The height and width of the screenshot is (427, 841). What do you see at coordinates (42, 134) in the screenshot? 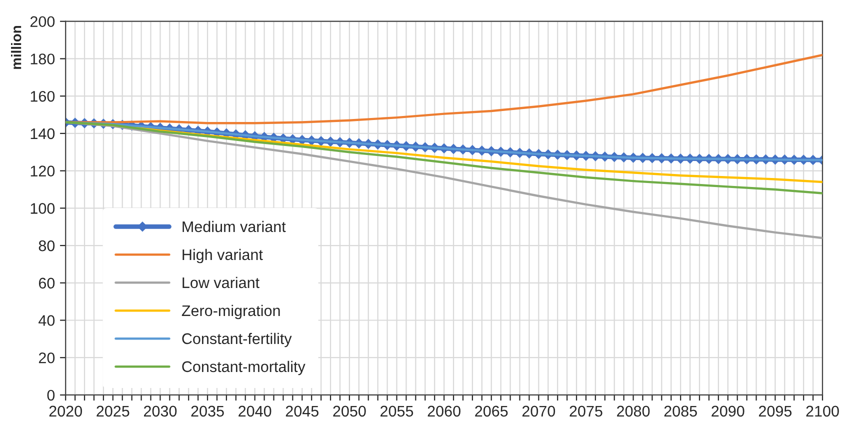
I see `y-tick-label: 140` at bounding box center [42, 134].